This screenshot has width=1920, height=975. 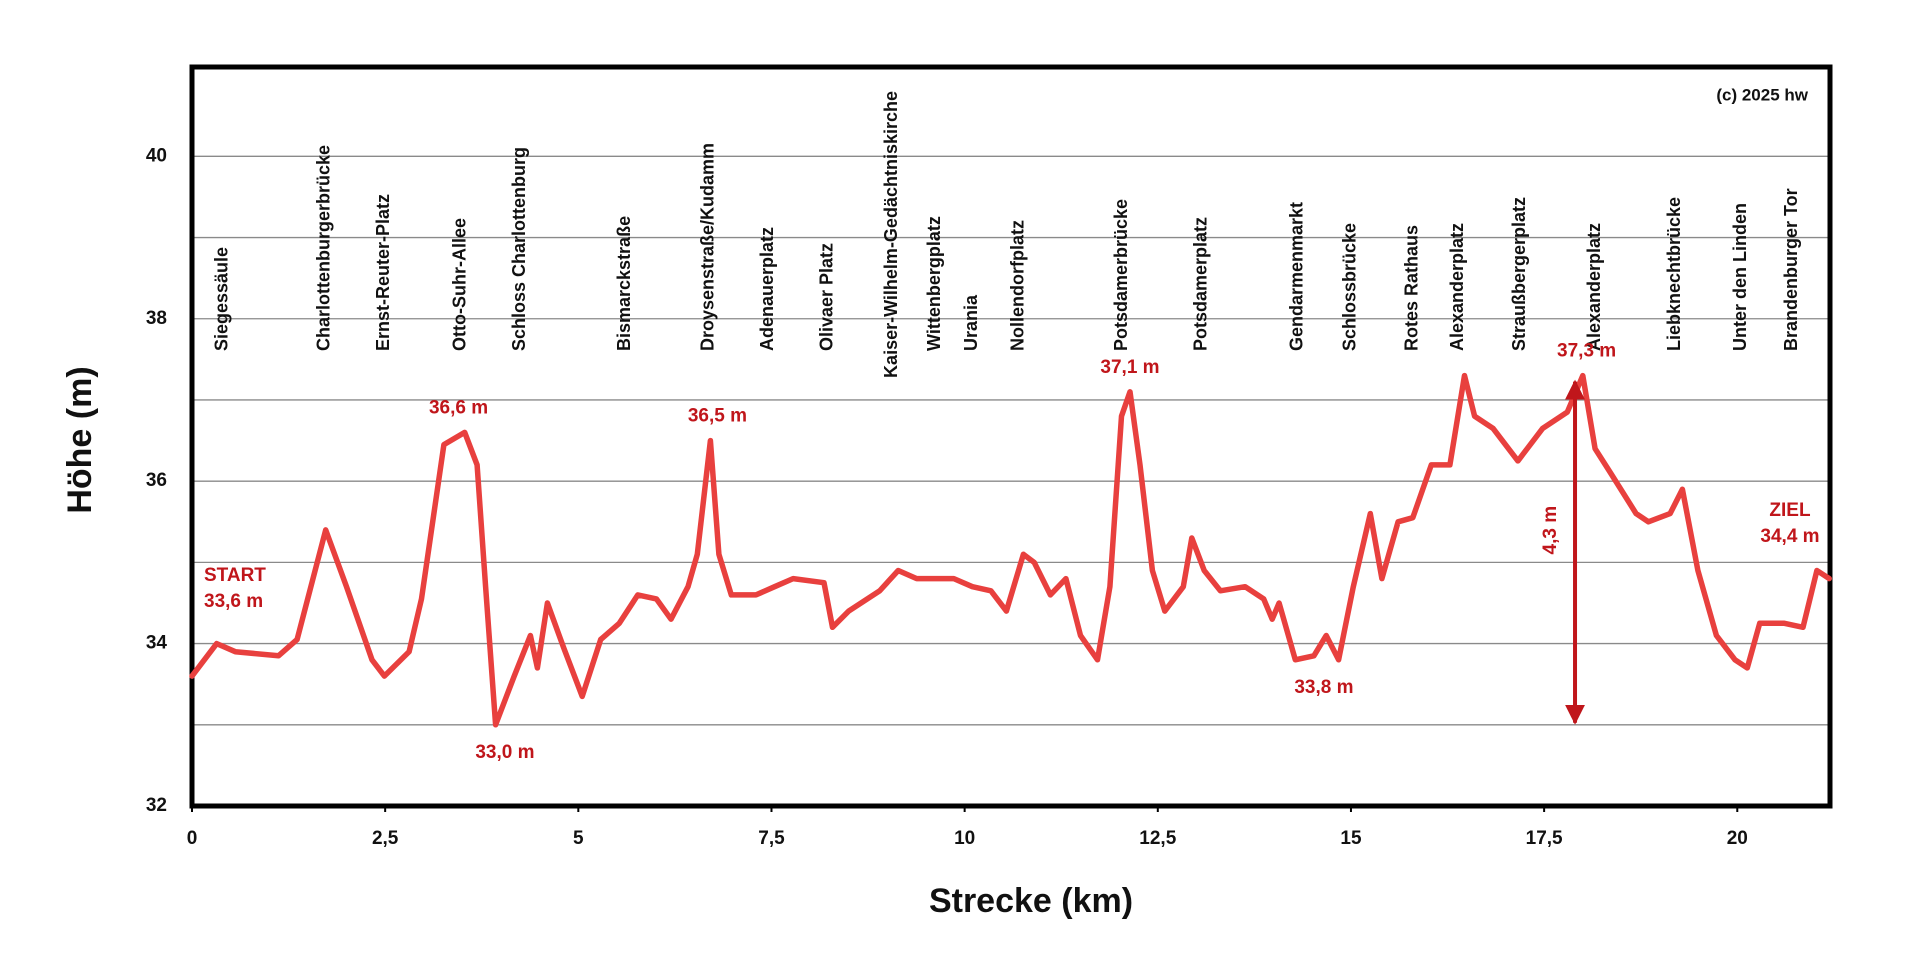 What do you see at coordinates (80, 439) in the screenshot?
I see `y-axis-title: Höhe (m)` at bounding box center [80, 439].